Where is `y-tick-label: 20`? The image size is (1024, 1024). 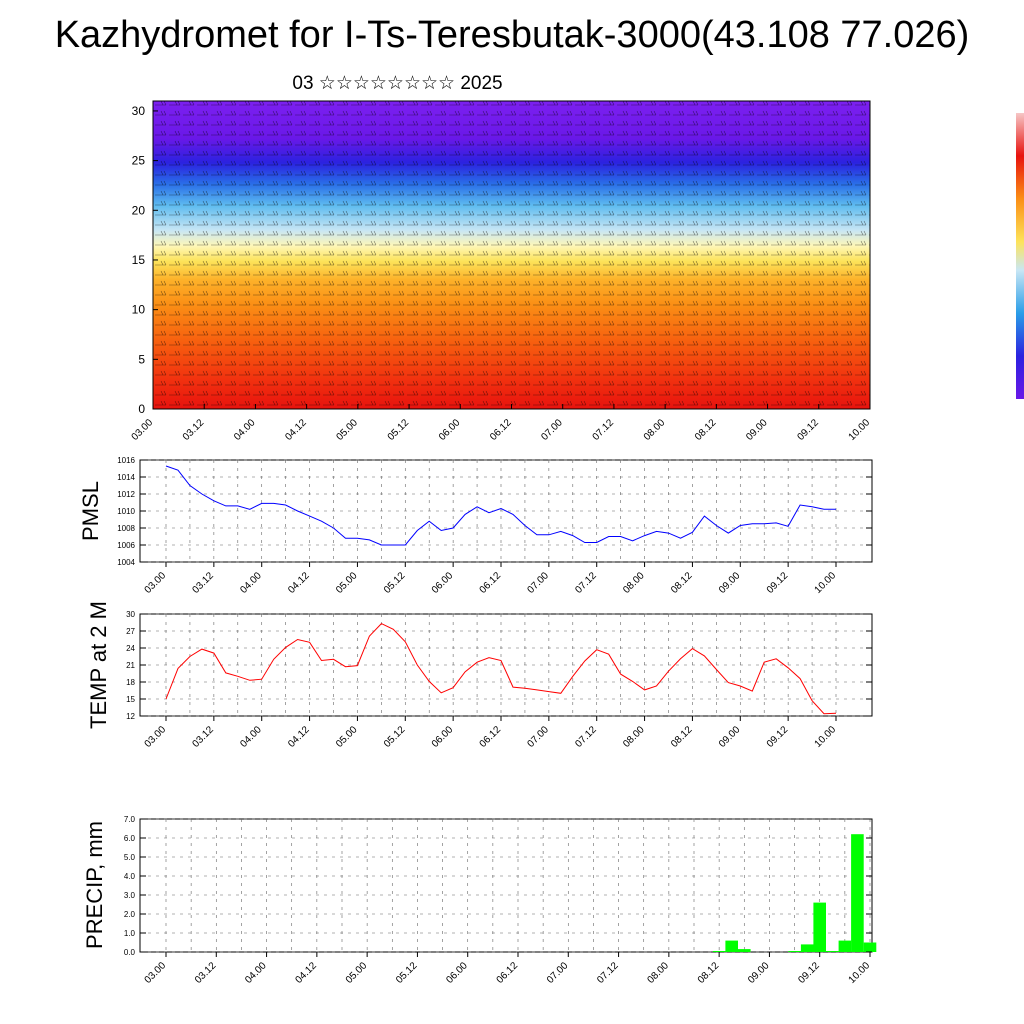 y-tick-label: 20 is located at coordinates (139, 210).